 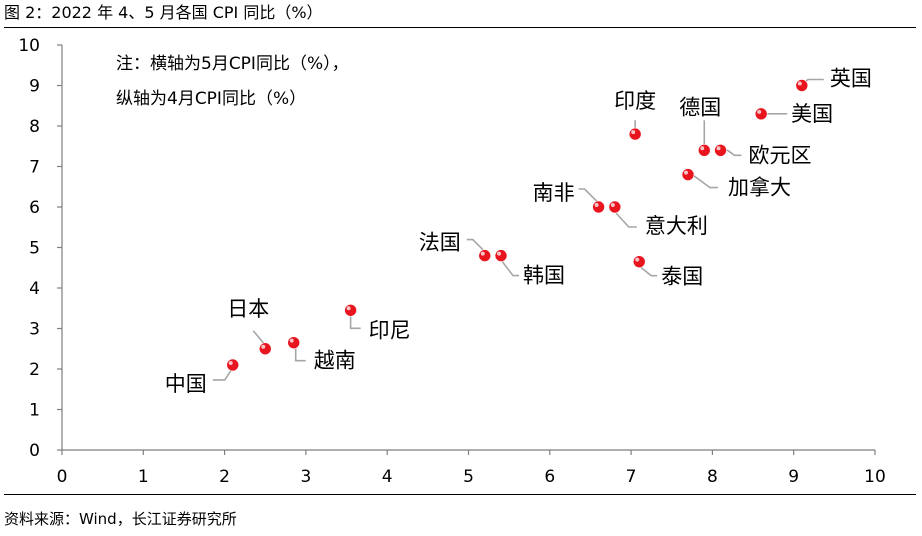 What do you see at coordinates (544, 276) in the screenshot?
I see `point-label: 韩国` at bounding box center [544, 276].